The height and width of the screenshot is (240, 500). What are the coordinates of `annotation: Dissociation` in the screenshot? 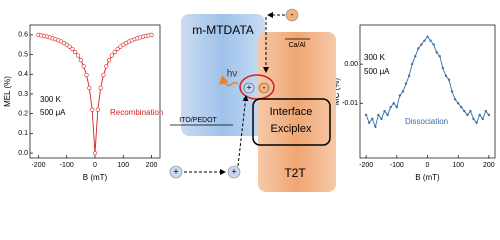 It's located at (426, 121).